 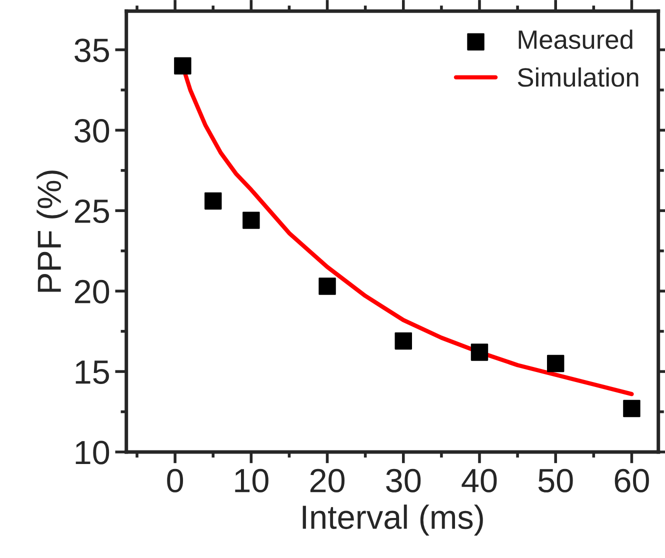 I want to click on x-tick-label: 10, so click(x=251, y=480).